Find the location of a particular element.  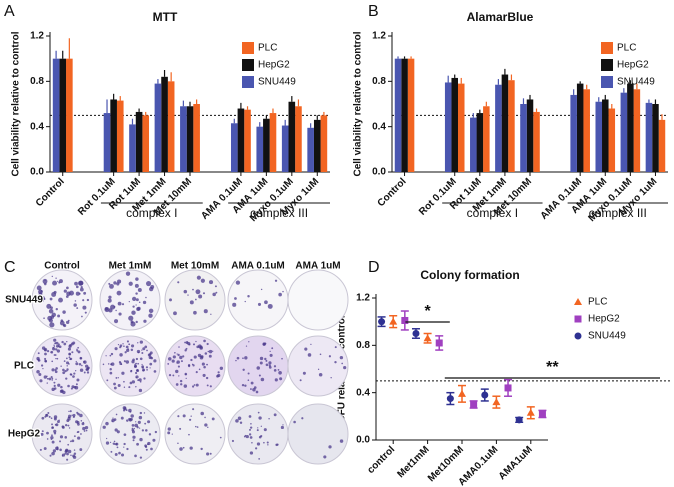

legend-label: HepG2 is located at coordinates (604, 319).